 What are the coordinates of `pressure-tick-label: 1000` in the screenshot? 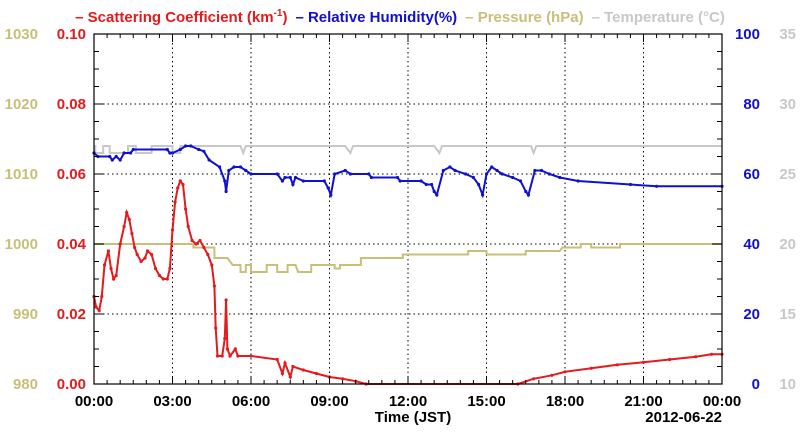 It's located at (21, 244).